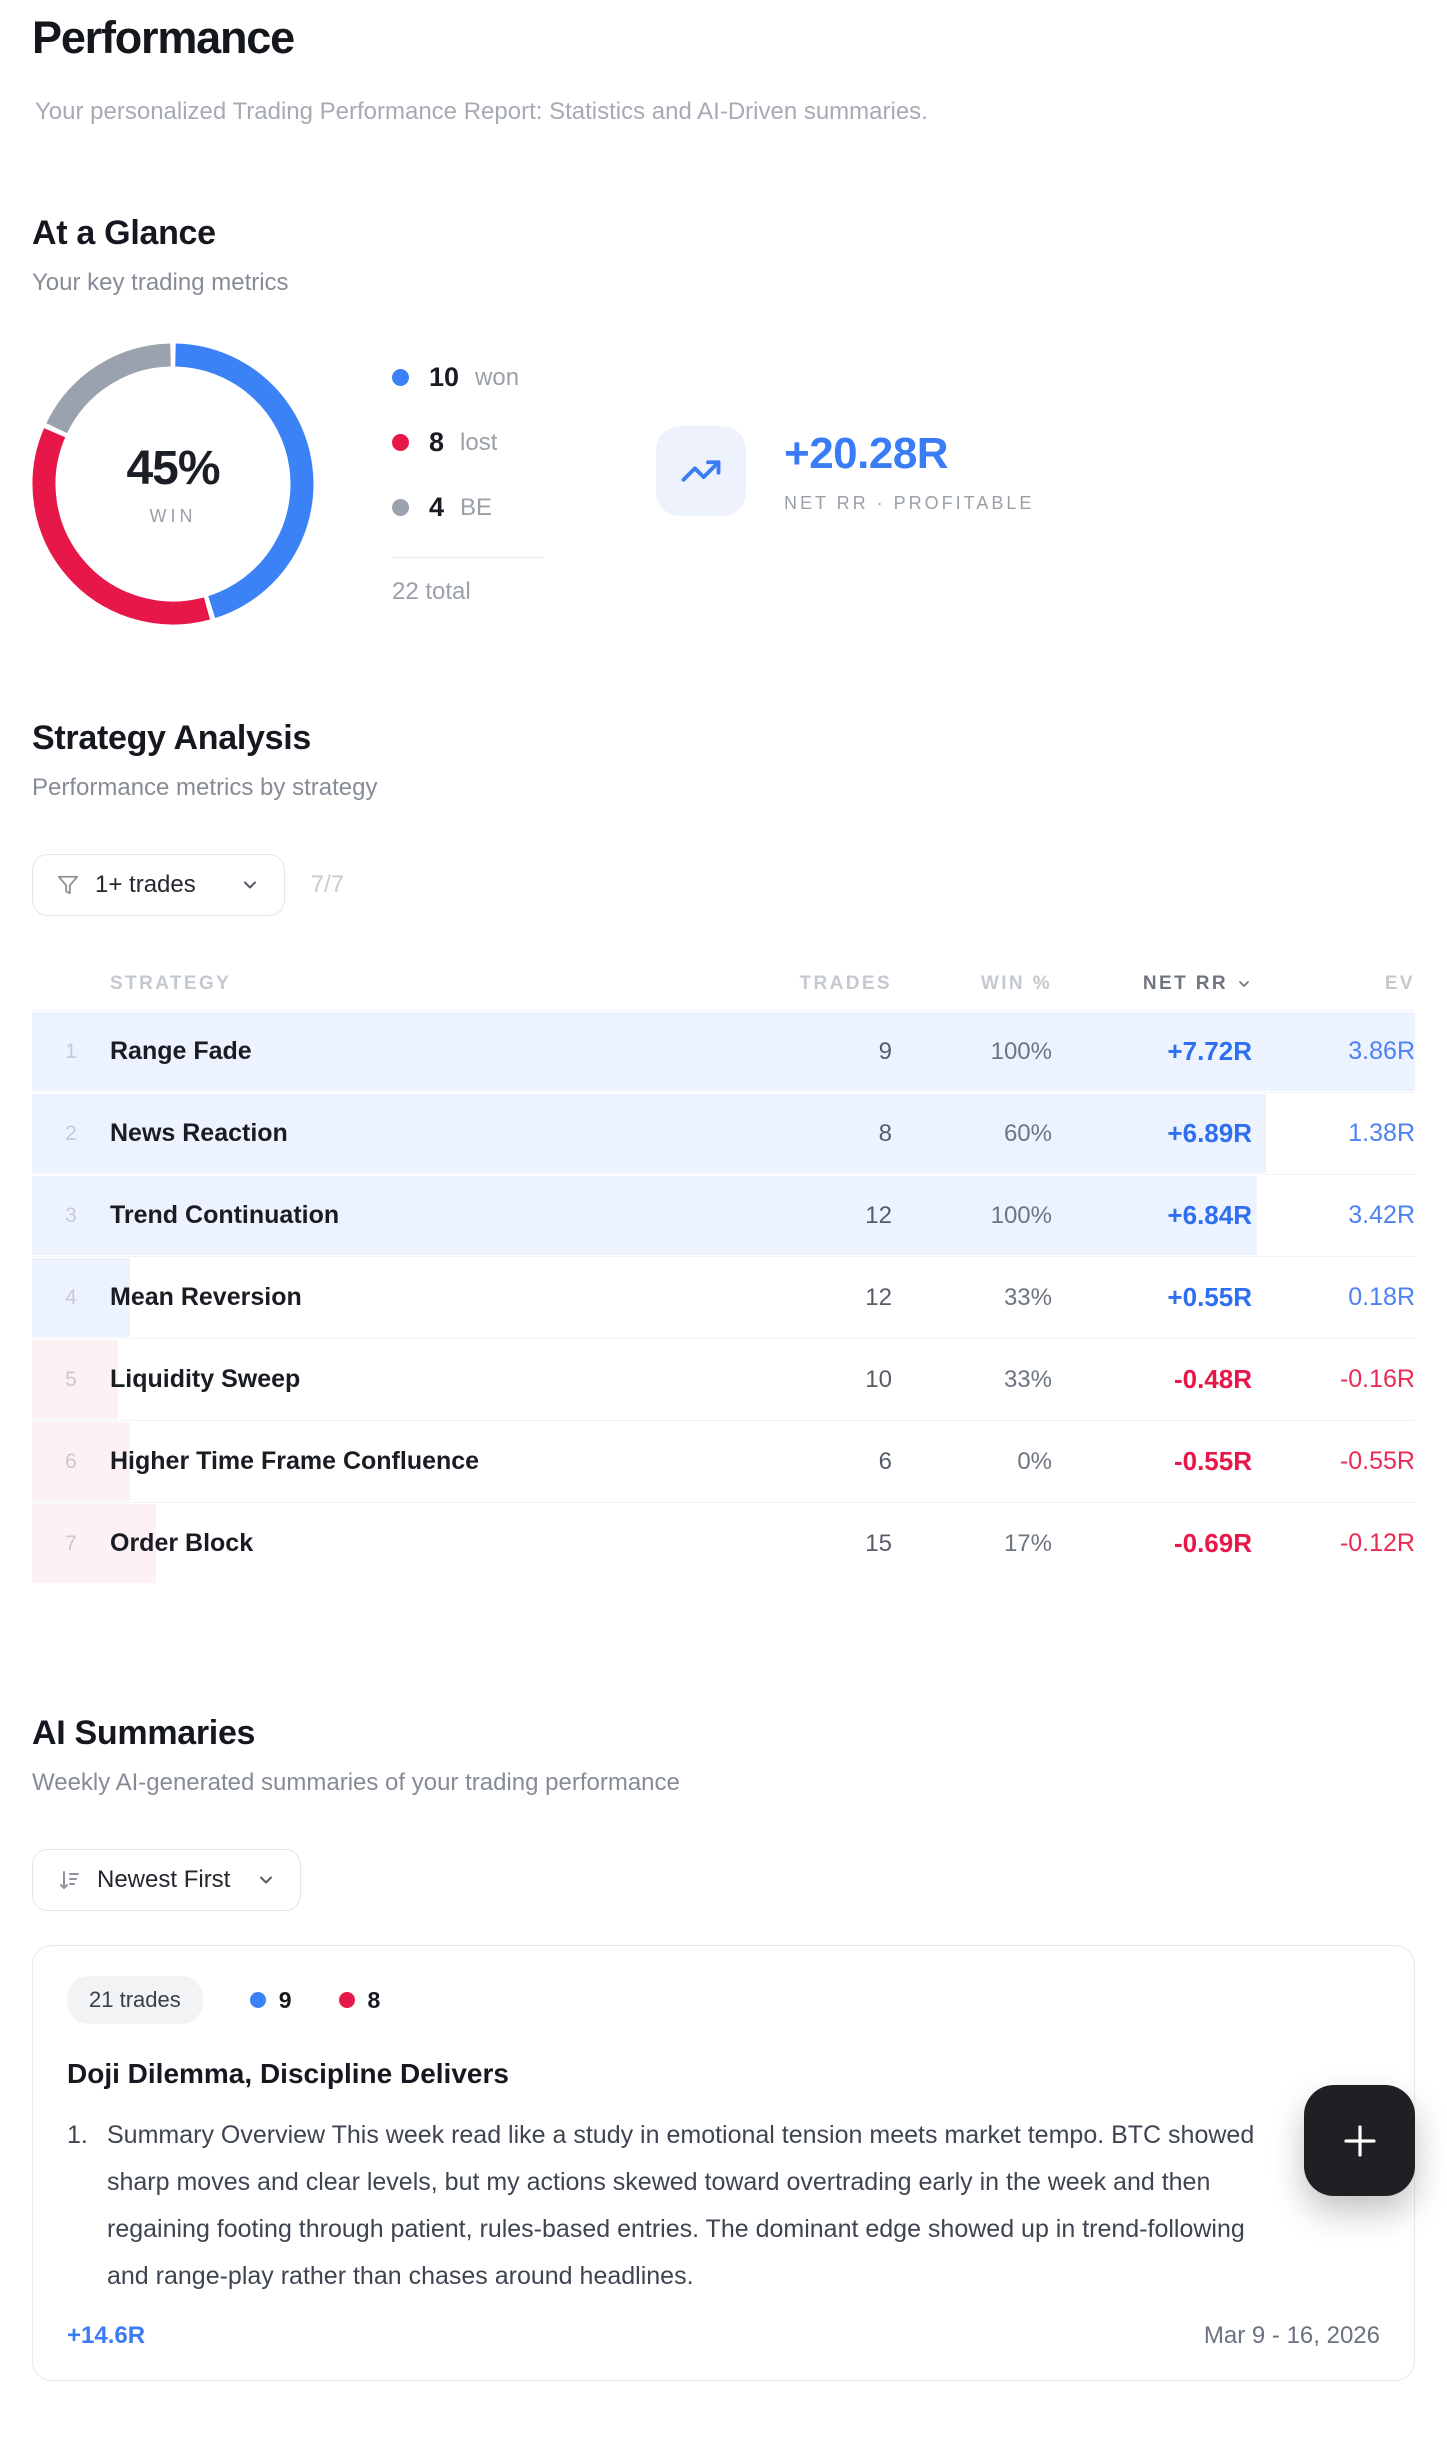  What do you see at coordinates (444, 377) in the screenshot?
I see `legend-value: 10` at bounding box center [444, 377].